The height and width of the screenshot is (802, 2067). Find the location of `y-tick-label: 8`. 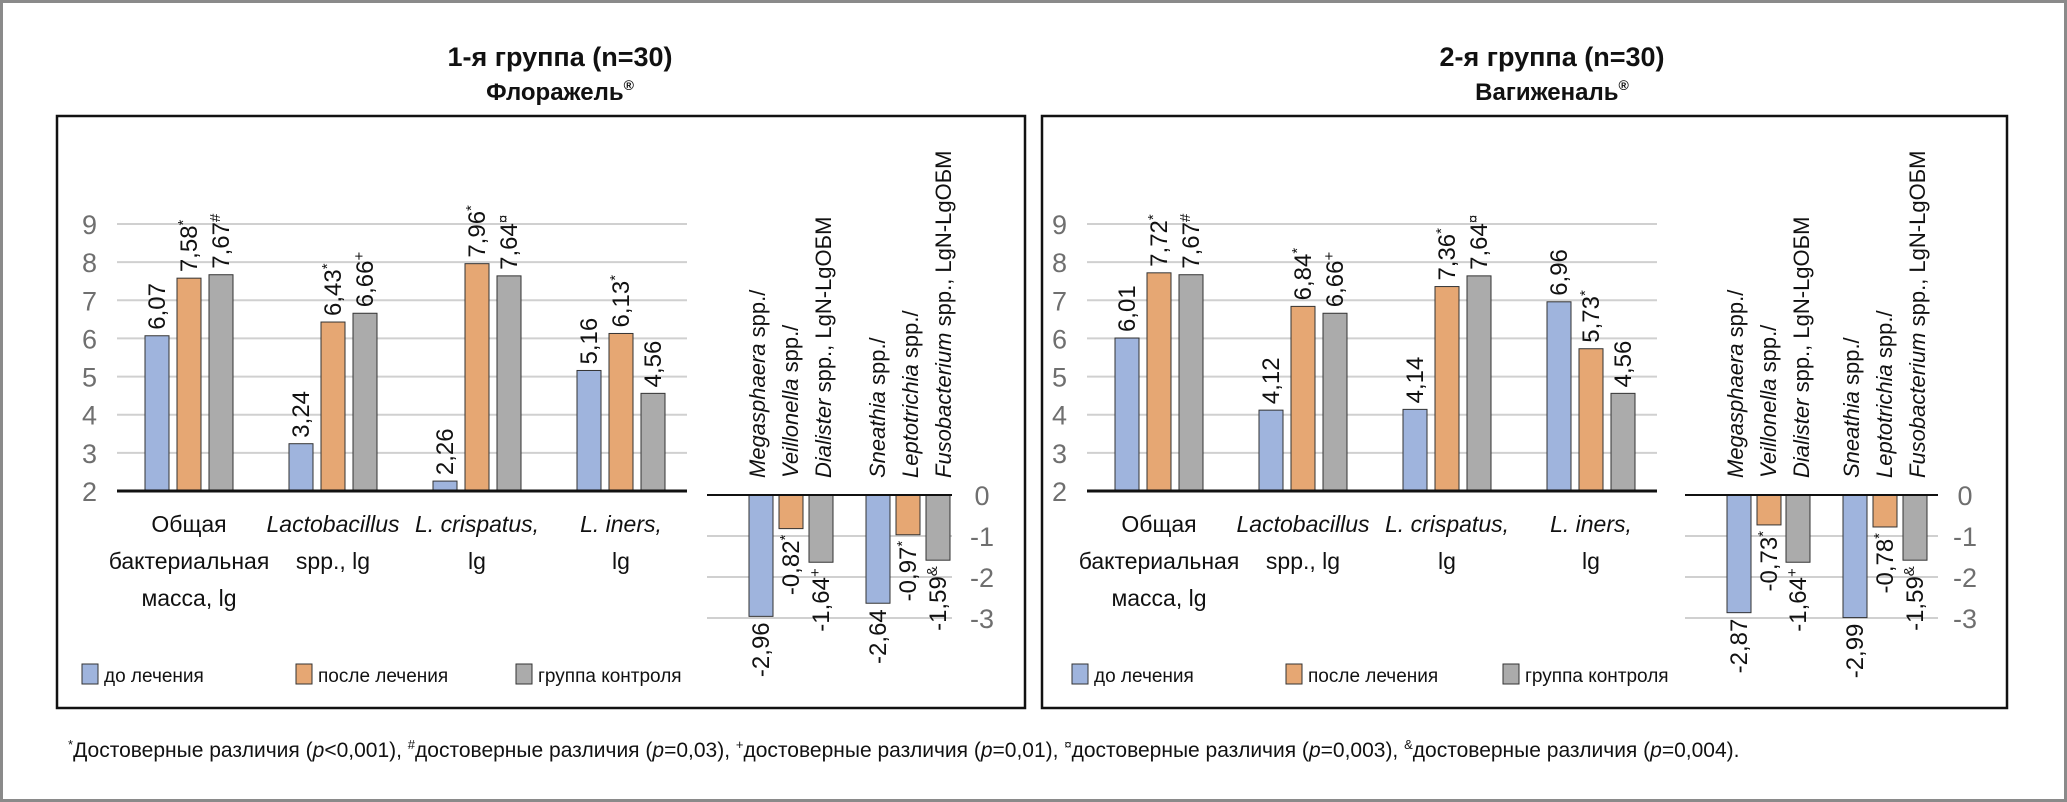

y-tick-label: 8 is located at coordinates (89, 263).